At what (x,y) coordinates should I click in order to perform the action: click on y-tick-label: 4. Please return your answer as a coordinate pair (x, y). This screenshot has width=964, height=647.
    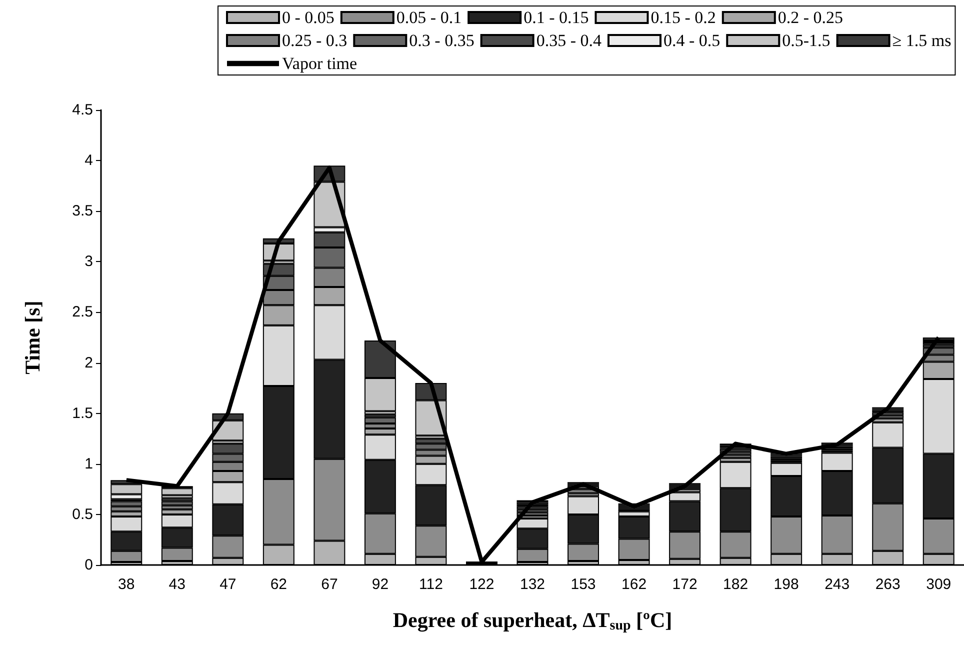
    Looking at the image, I should click on (88, 161).